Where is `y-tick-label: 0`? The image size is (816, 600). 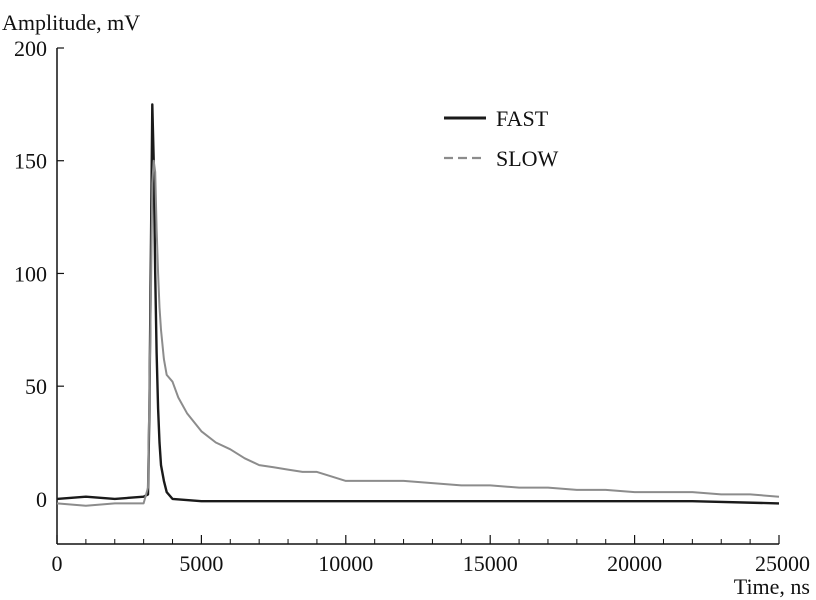 y-tick-label: 0 is located at coordinates (41, 499).